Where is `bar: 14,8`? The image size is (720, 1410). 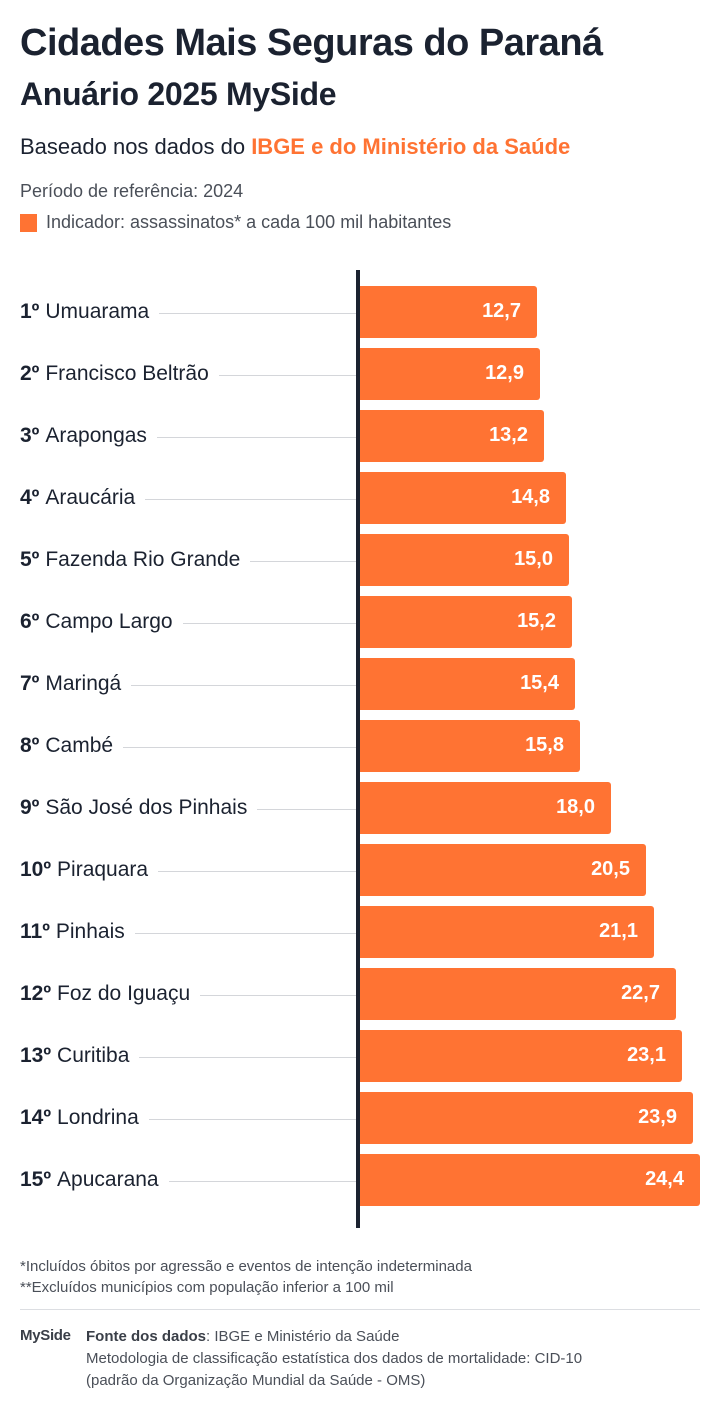 bar: 14,8 is located at coordinates (463, 498).